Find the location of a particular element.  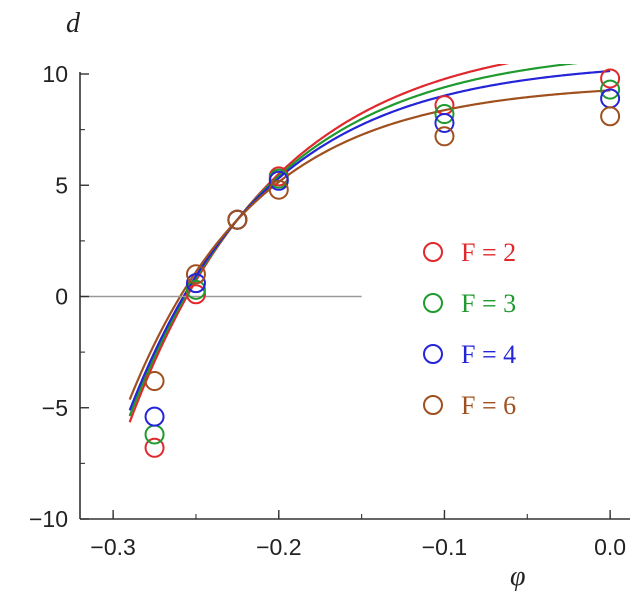

x-tick-label: 0.0 is located at coordinates (610, 547).